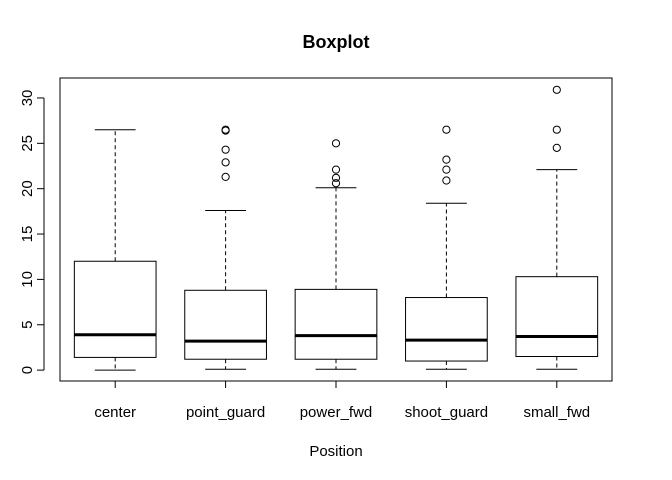  Describe the element at coordinates (27, 325) in the screenshot. I see `y-tick-label: 5` at that location.